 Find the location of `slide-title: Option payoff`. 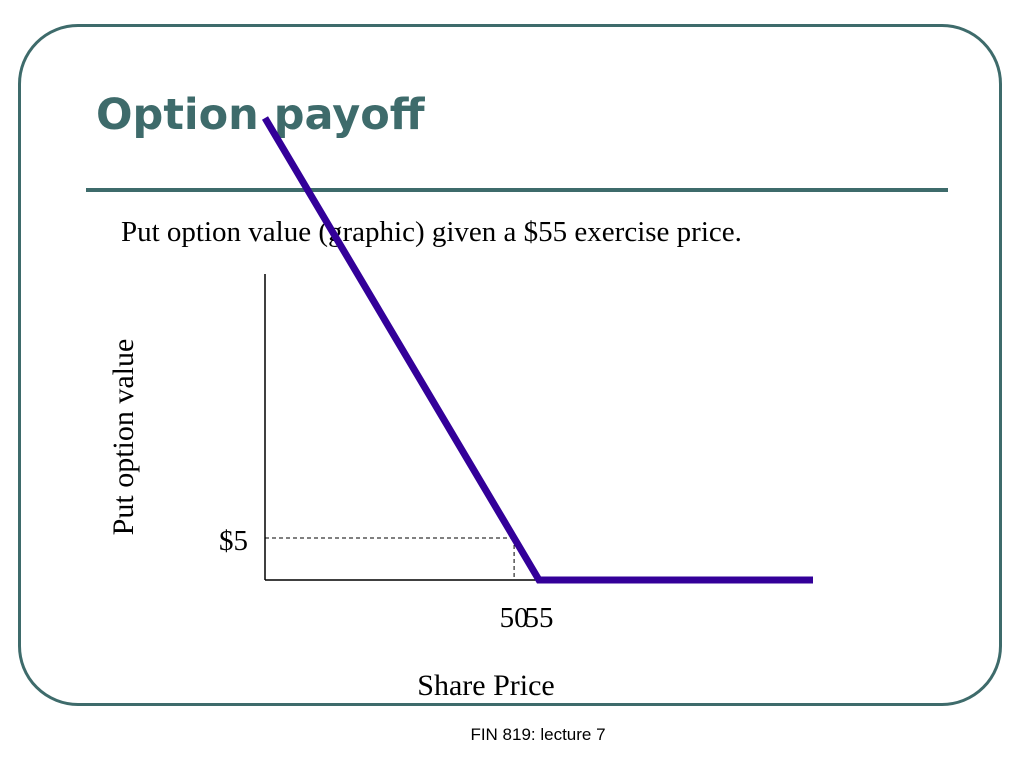

slide-title: Option payoff is located at coordinates (260, 115).